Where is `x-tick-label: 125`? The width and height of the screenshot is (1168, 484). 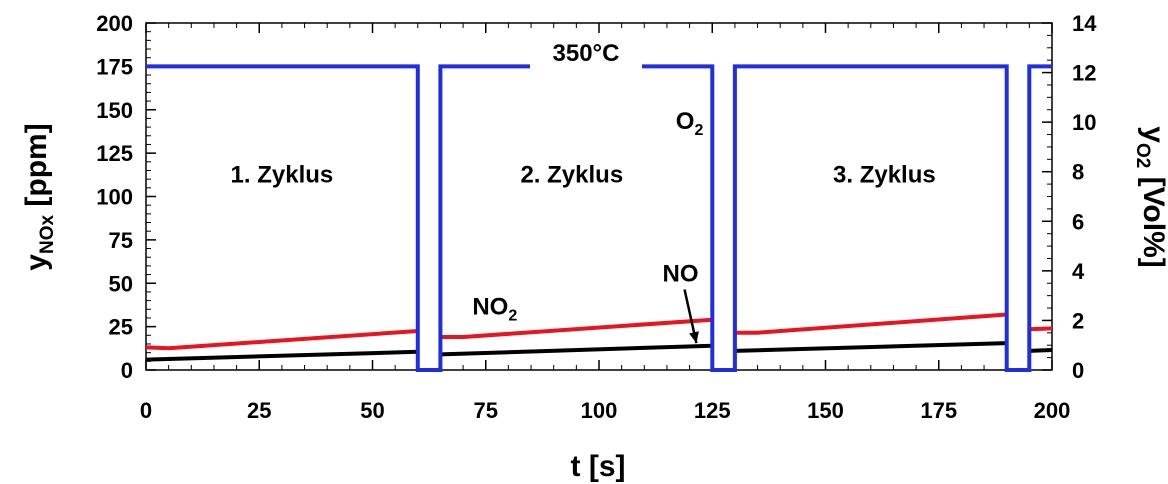
x-tick-label: 125 is located at coordinates (712, 410).